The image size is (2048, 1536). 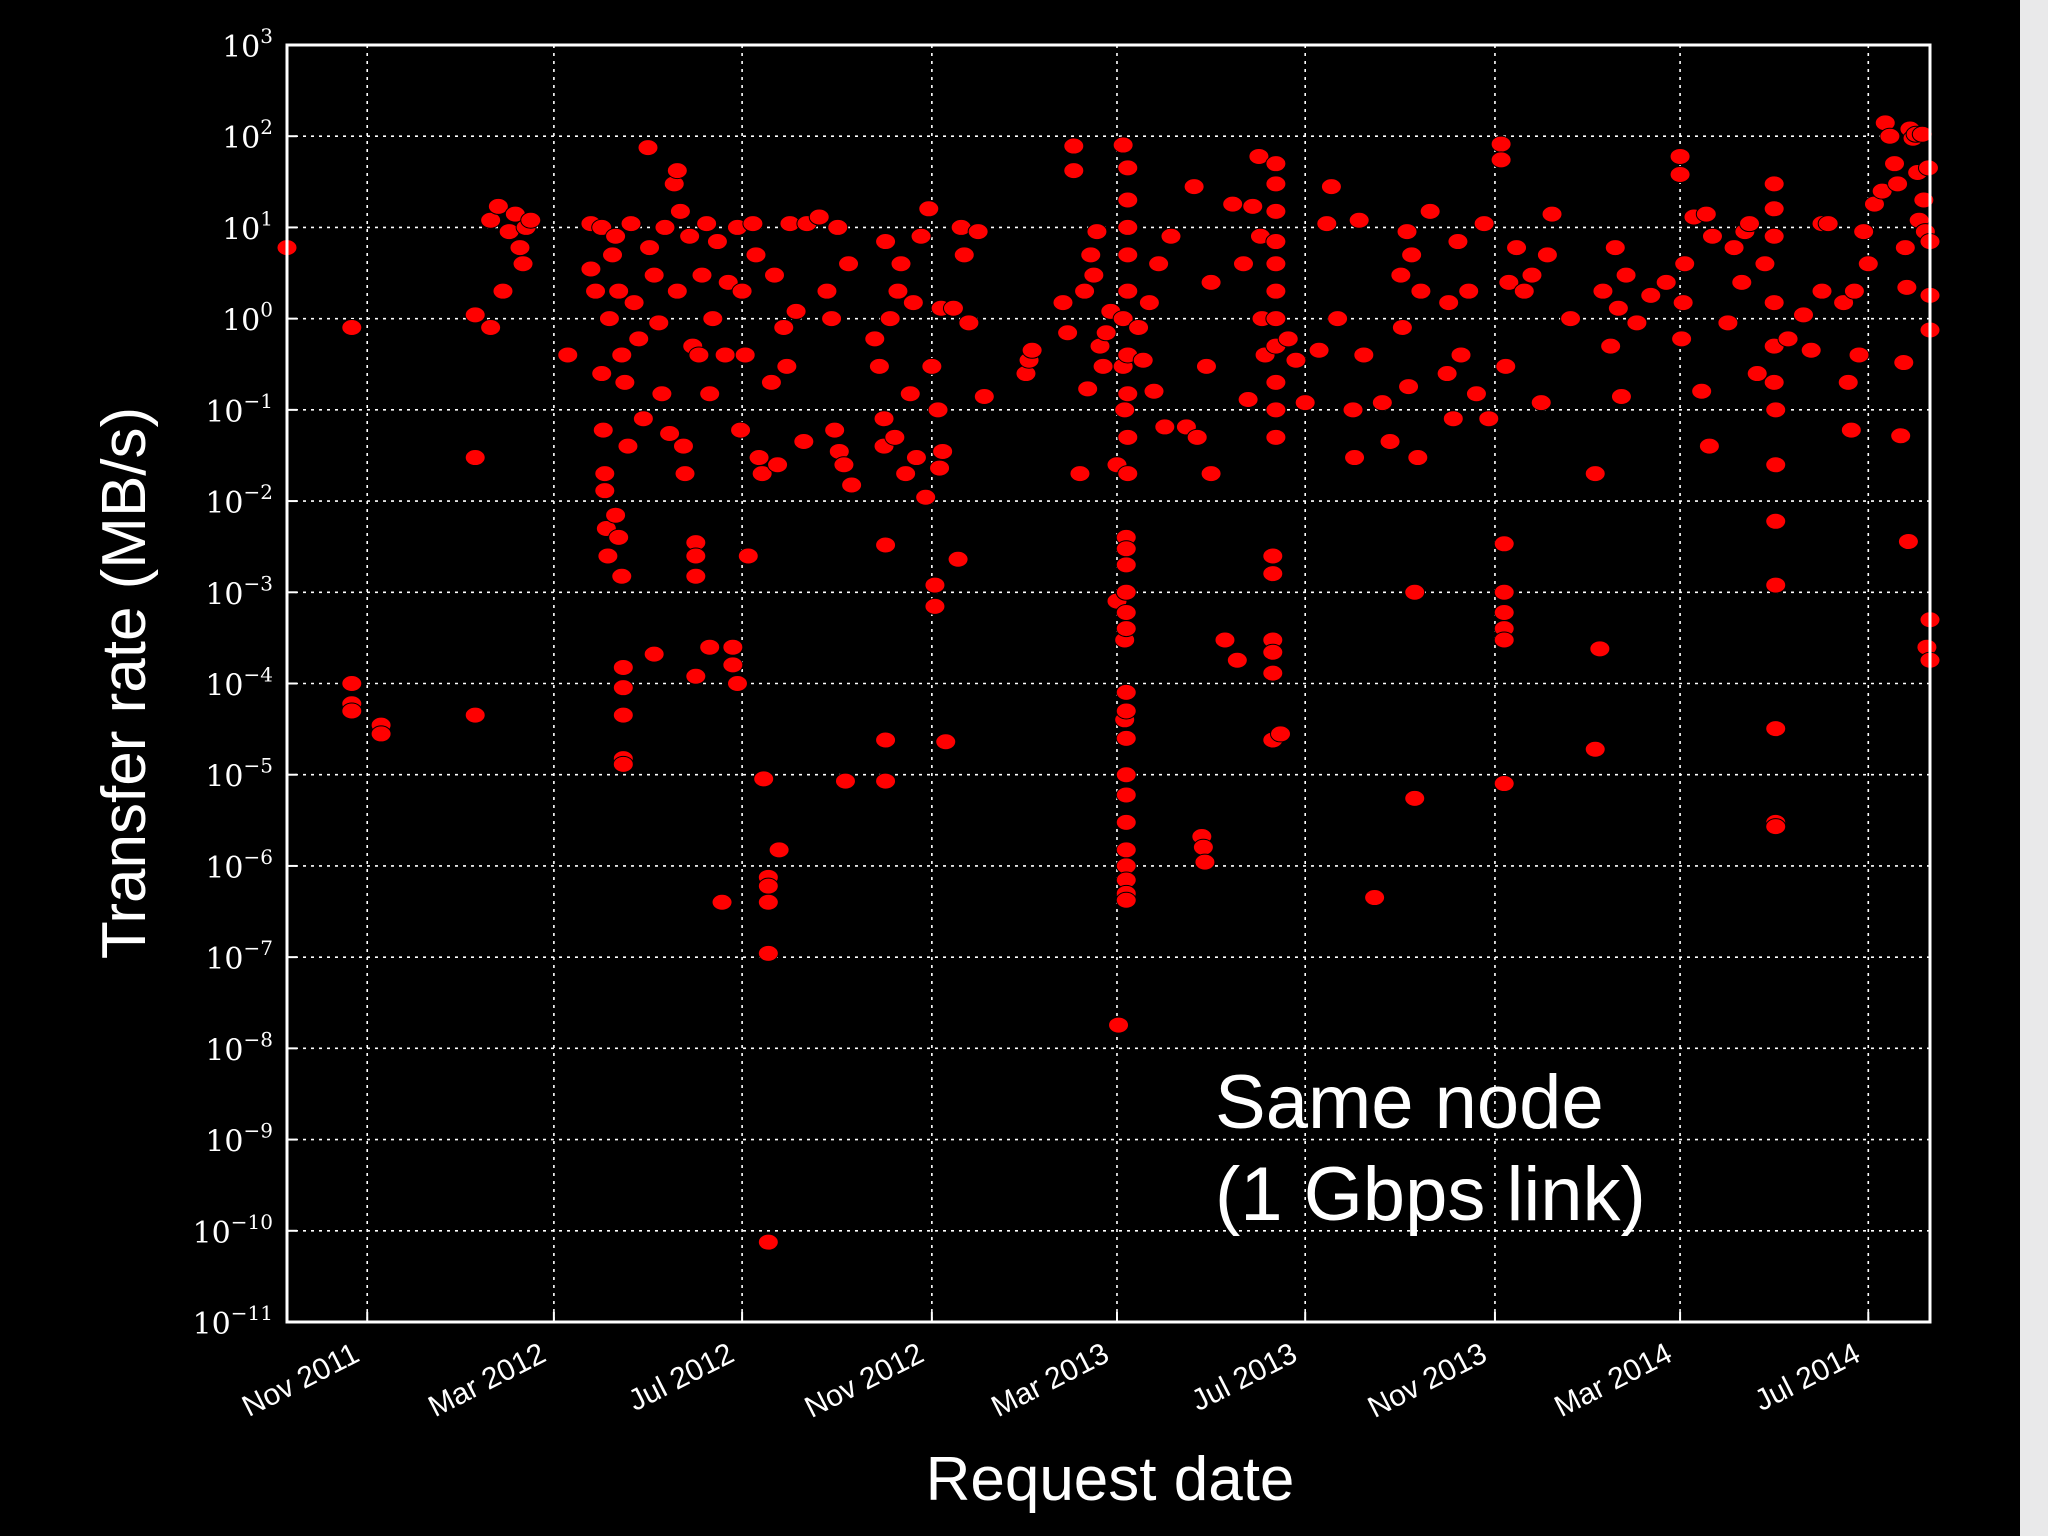 What do you see at coordinates (1110, 1479) in the screenshot?
I see `x-axis-title: Request date` at bounding box center [1110, 1479].